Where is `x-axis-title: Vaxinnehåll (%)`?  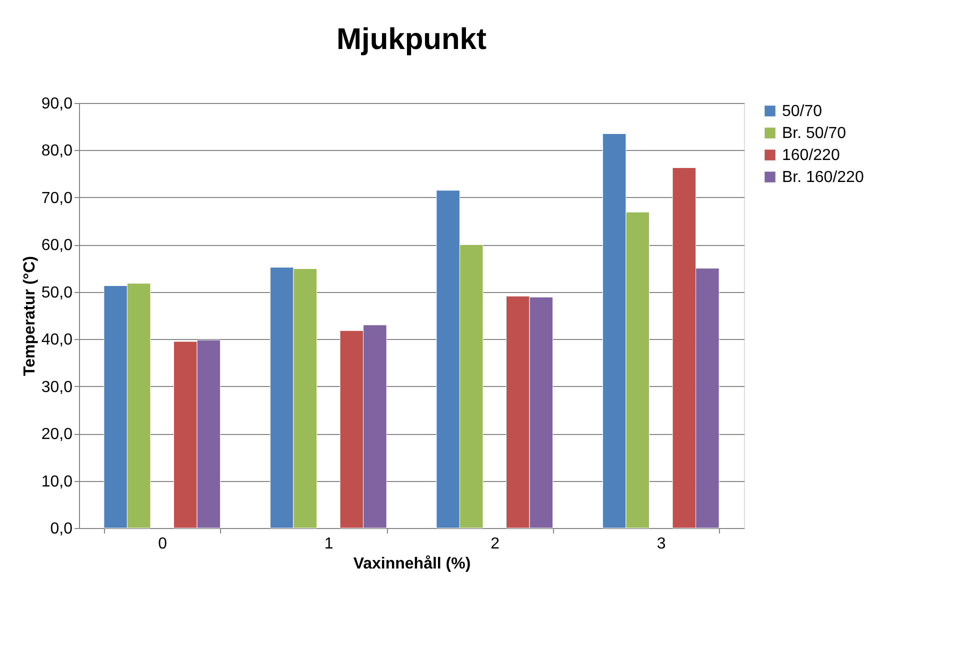
x-axis-title: Vaxinnehåll (%) is located at coordinates (412, 563).